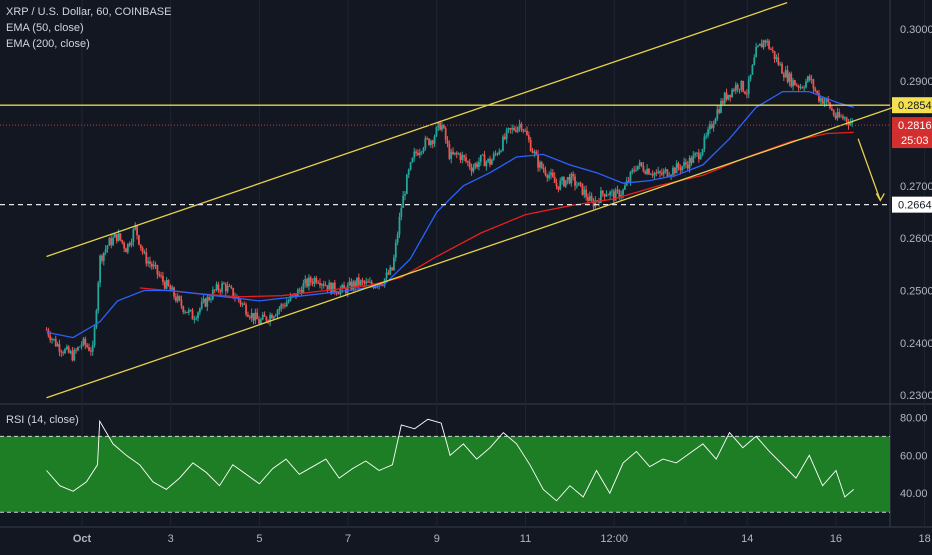 The image size is (932, 555). I want to click on time-tick-label: 11, so click(525, 539).